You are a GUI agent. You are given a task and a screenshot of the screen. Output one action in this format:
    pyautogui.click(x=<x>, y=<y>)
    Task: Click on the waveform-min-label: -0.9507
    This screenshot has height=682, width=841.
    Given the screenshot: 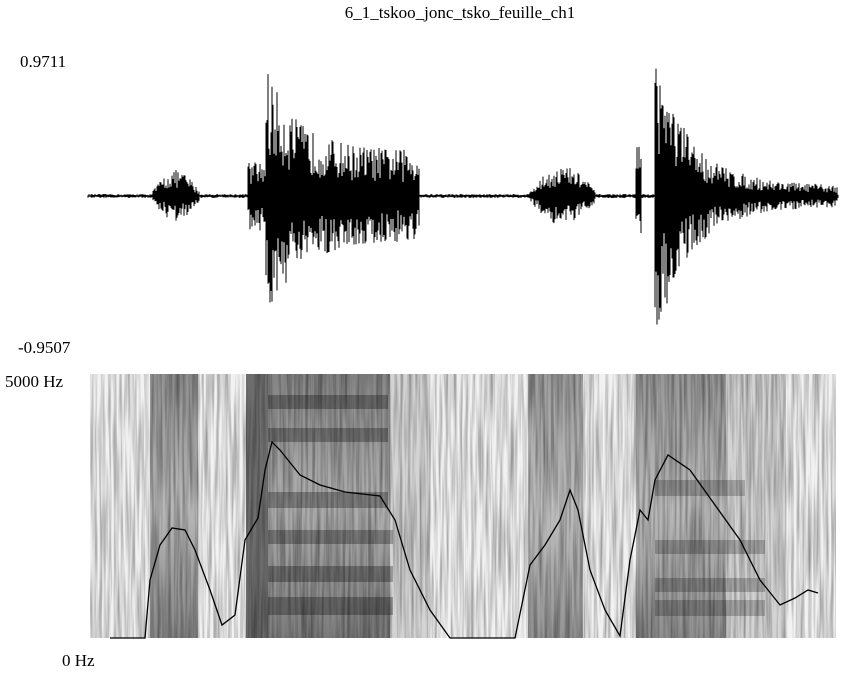 What is the action you would take?
    pyautogui.click(x=44, y=347)
    